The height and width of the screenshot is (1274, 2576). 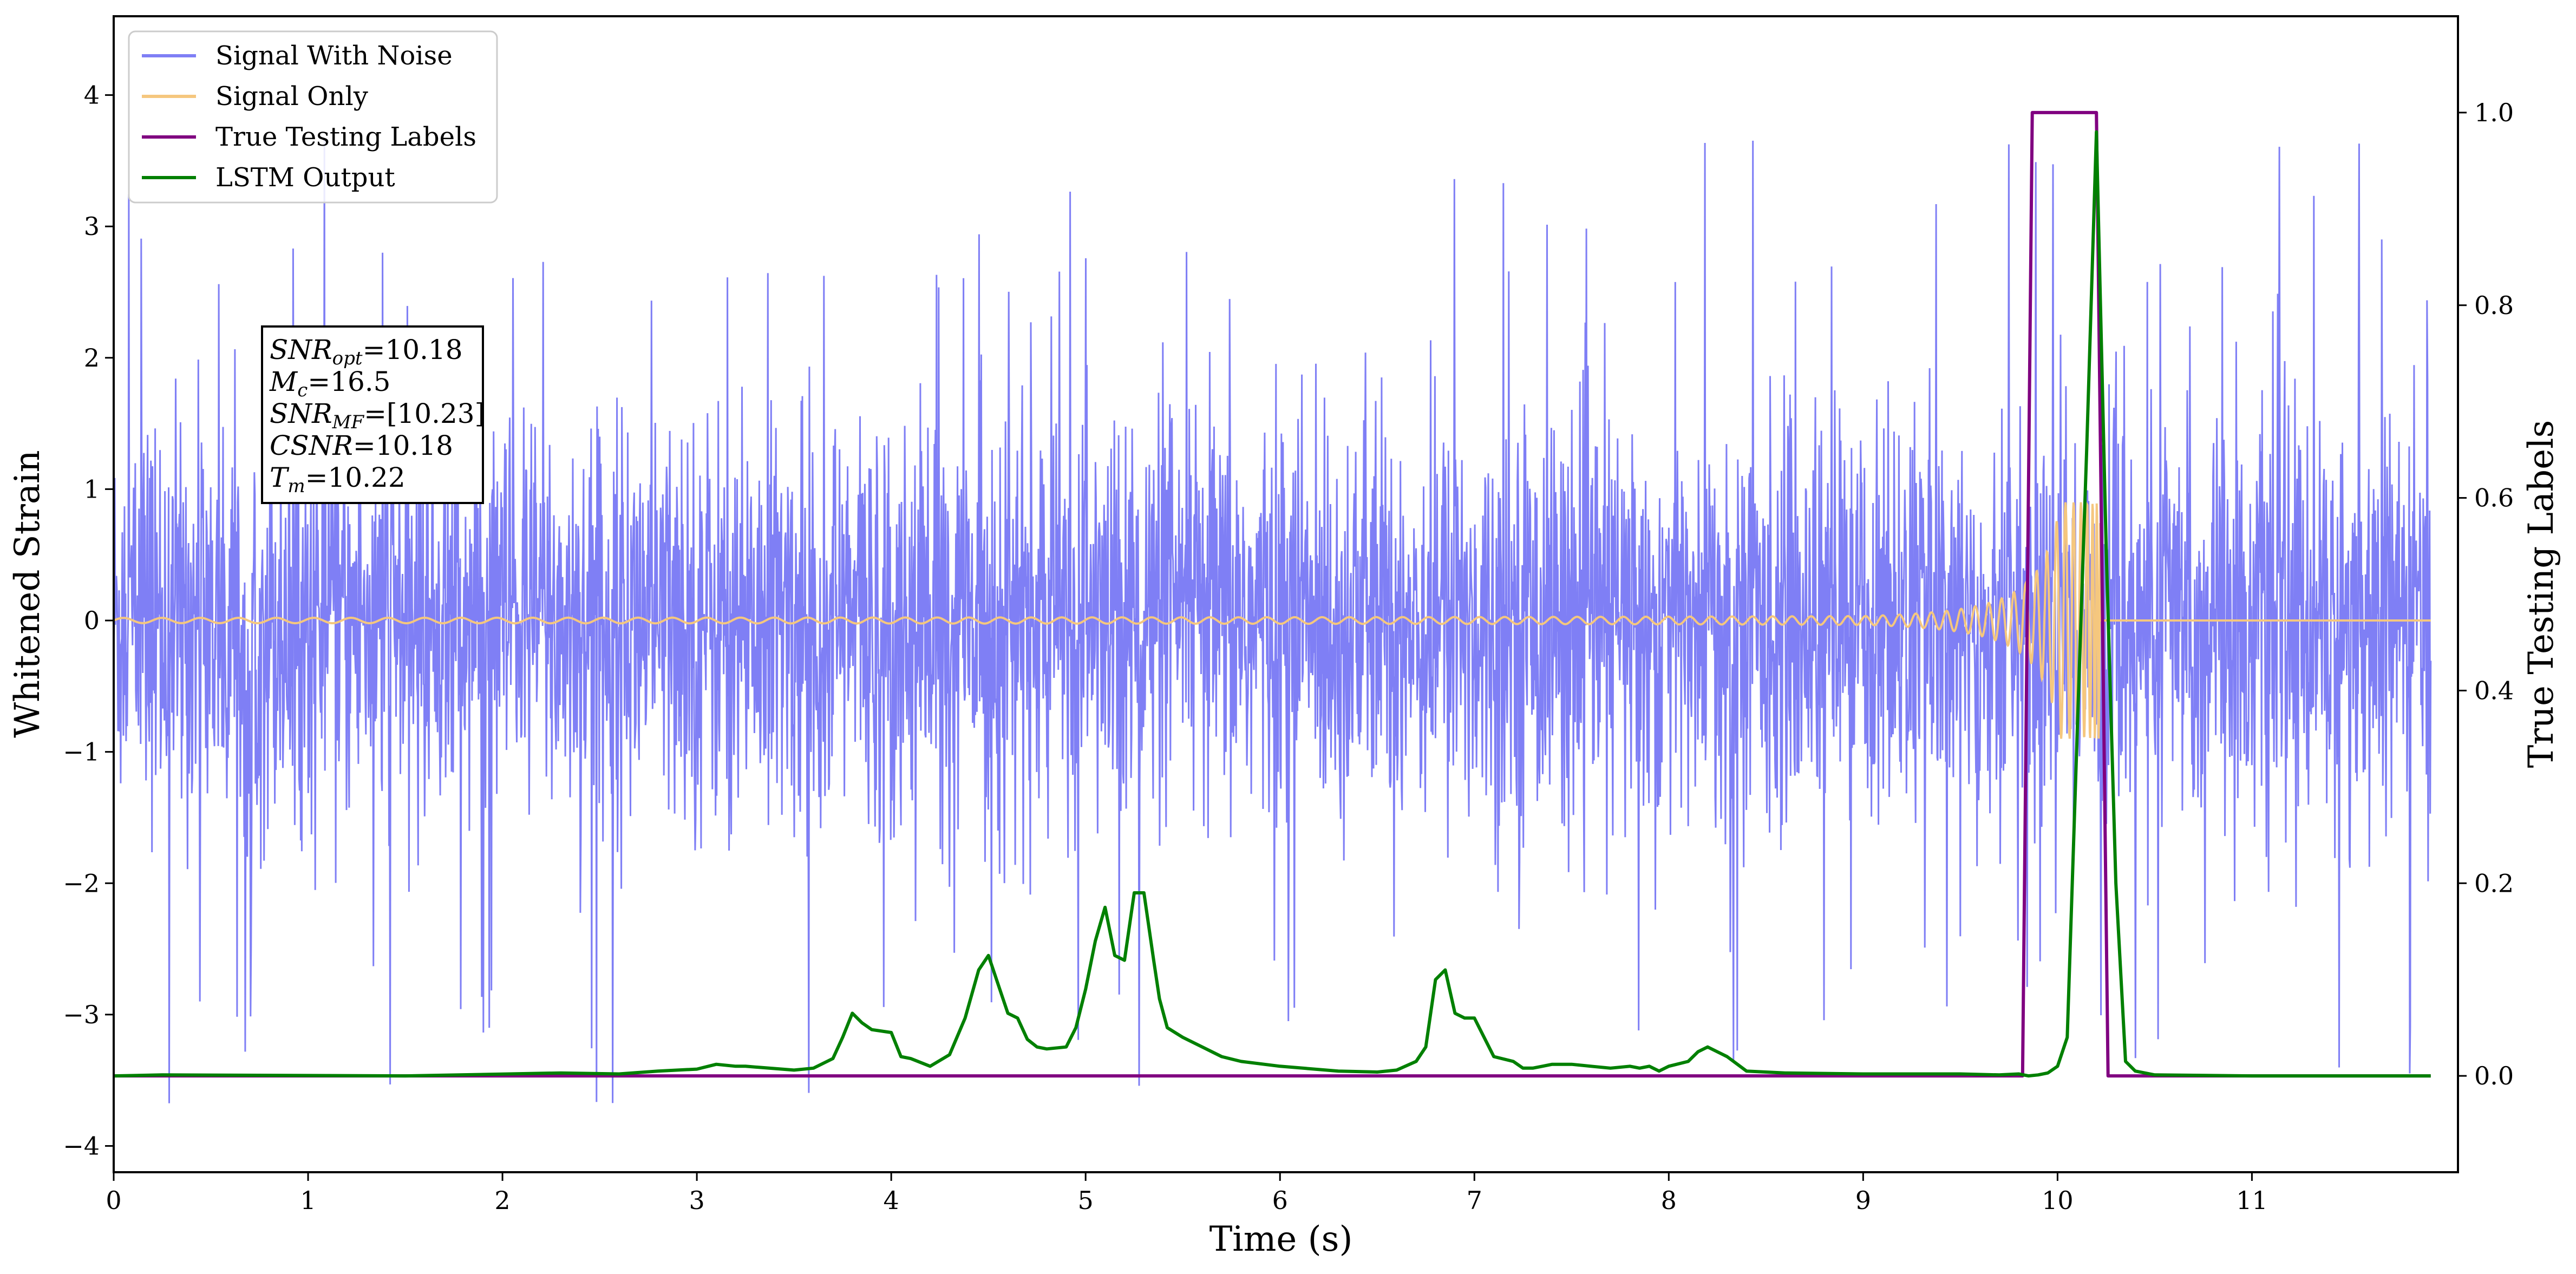 What do you see at coordinates (92, 358) in the screenshot?
I see `y-left-tick-label: 2` at bounding box center [92, 358].